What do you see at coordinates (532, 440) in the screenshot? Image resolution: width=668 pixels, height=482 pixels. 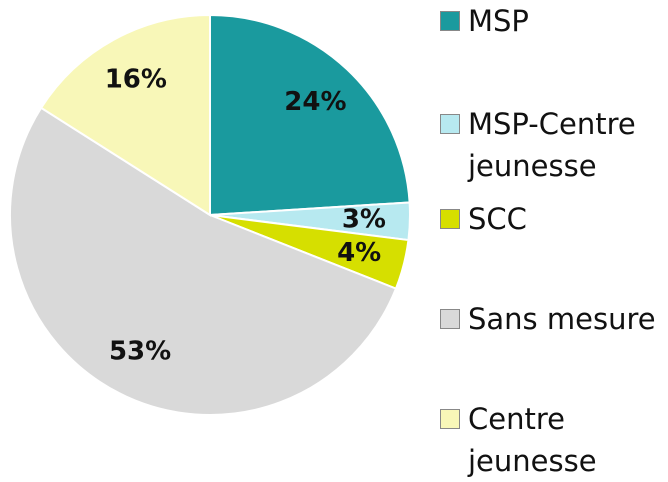 I see `legend-label: Centre jeunesse` at bounding box center [532, 440].